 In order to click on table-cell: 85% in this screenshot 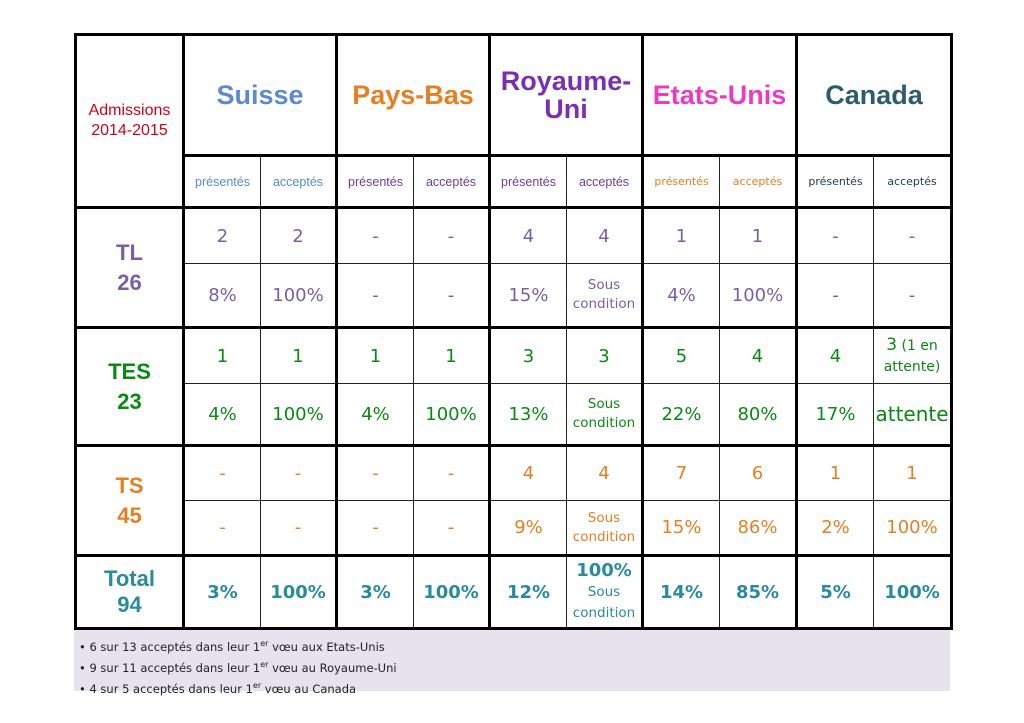, I will do `click(758, 592)`.